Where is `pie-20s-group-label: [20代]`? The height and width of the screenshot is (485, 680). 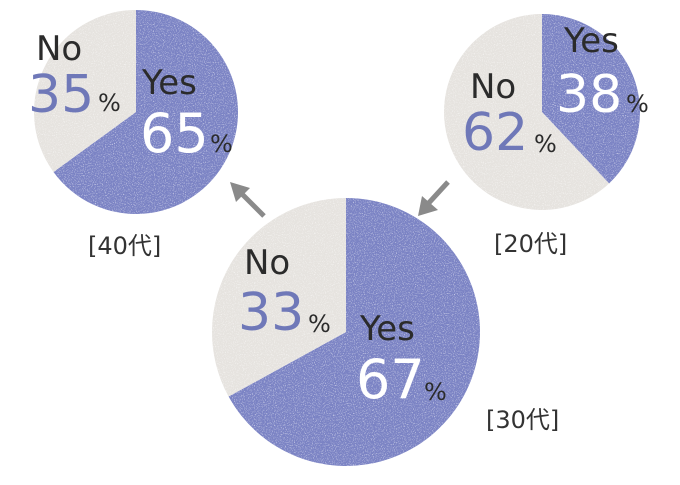 pie-20s-group-label: [20代] is located at coordinates (530, 244).